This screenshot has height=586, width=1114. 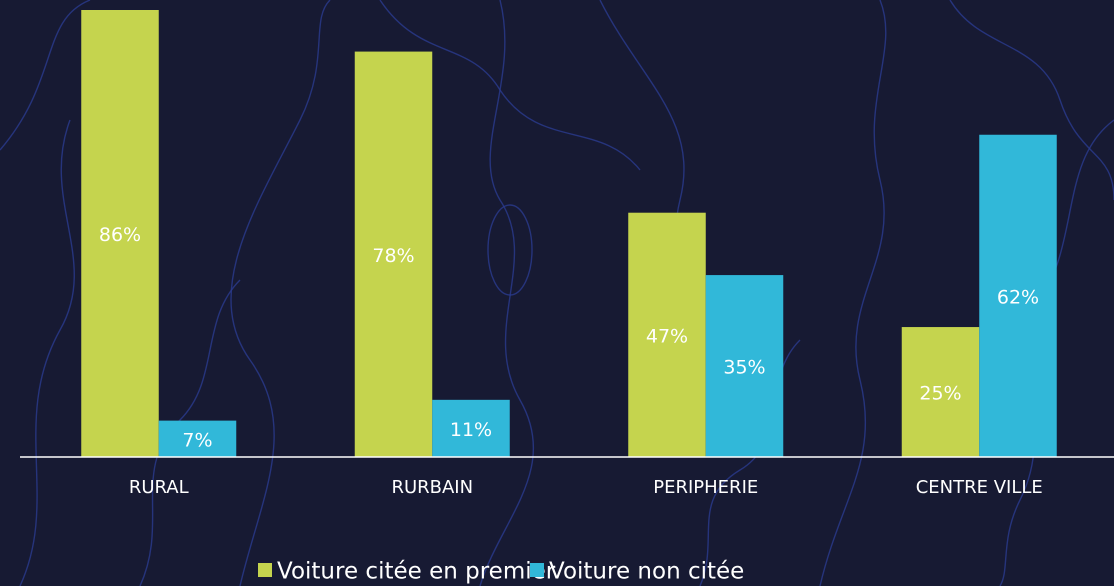 What do you see at coordinates (416, 572) in the screenshot?
I see `legend-label: Voiture citée en premier` at bounding box center [416, 572].